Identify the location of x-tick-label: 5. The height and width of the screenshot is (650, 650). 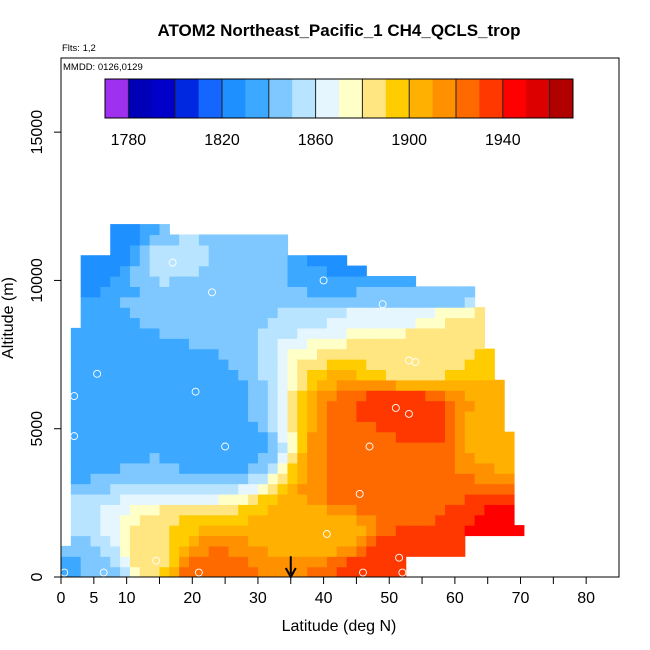
(93, 598).